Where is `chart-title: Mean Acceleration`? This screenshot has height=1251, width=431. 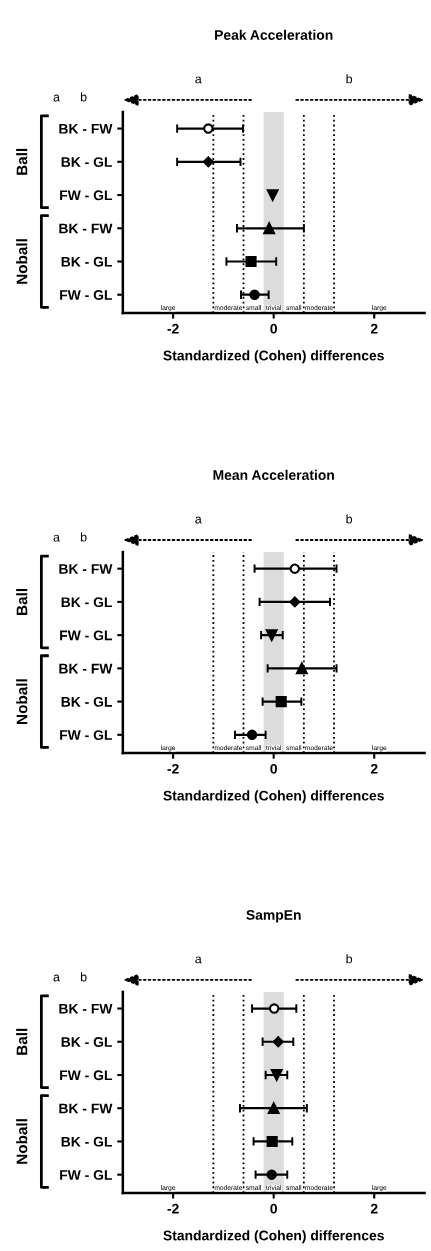 chart-title: Mean Acceleration is located at coordinates (273, 474).